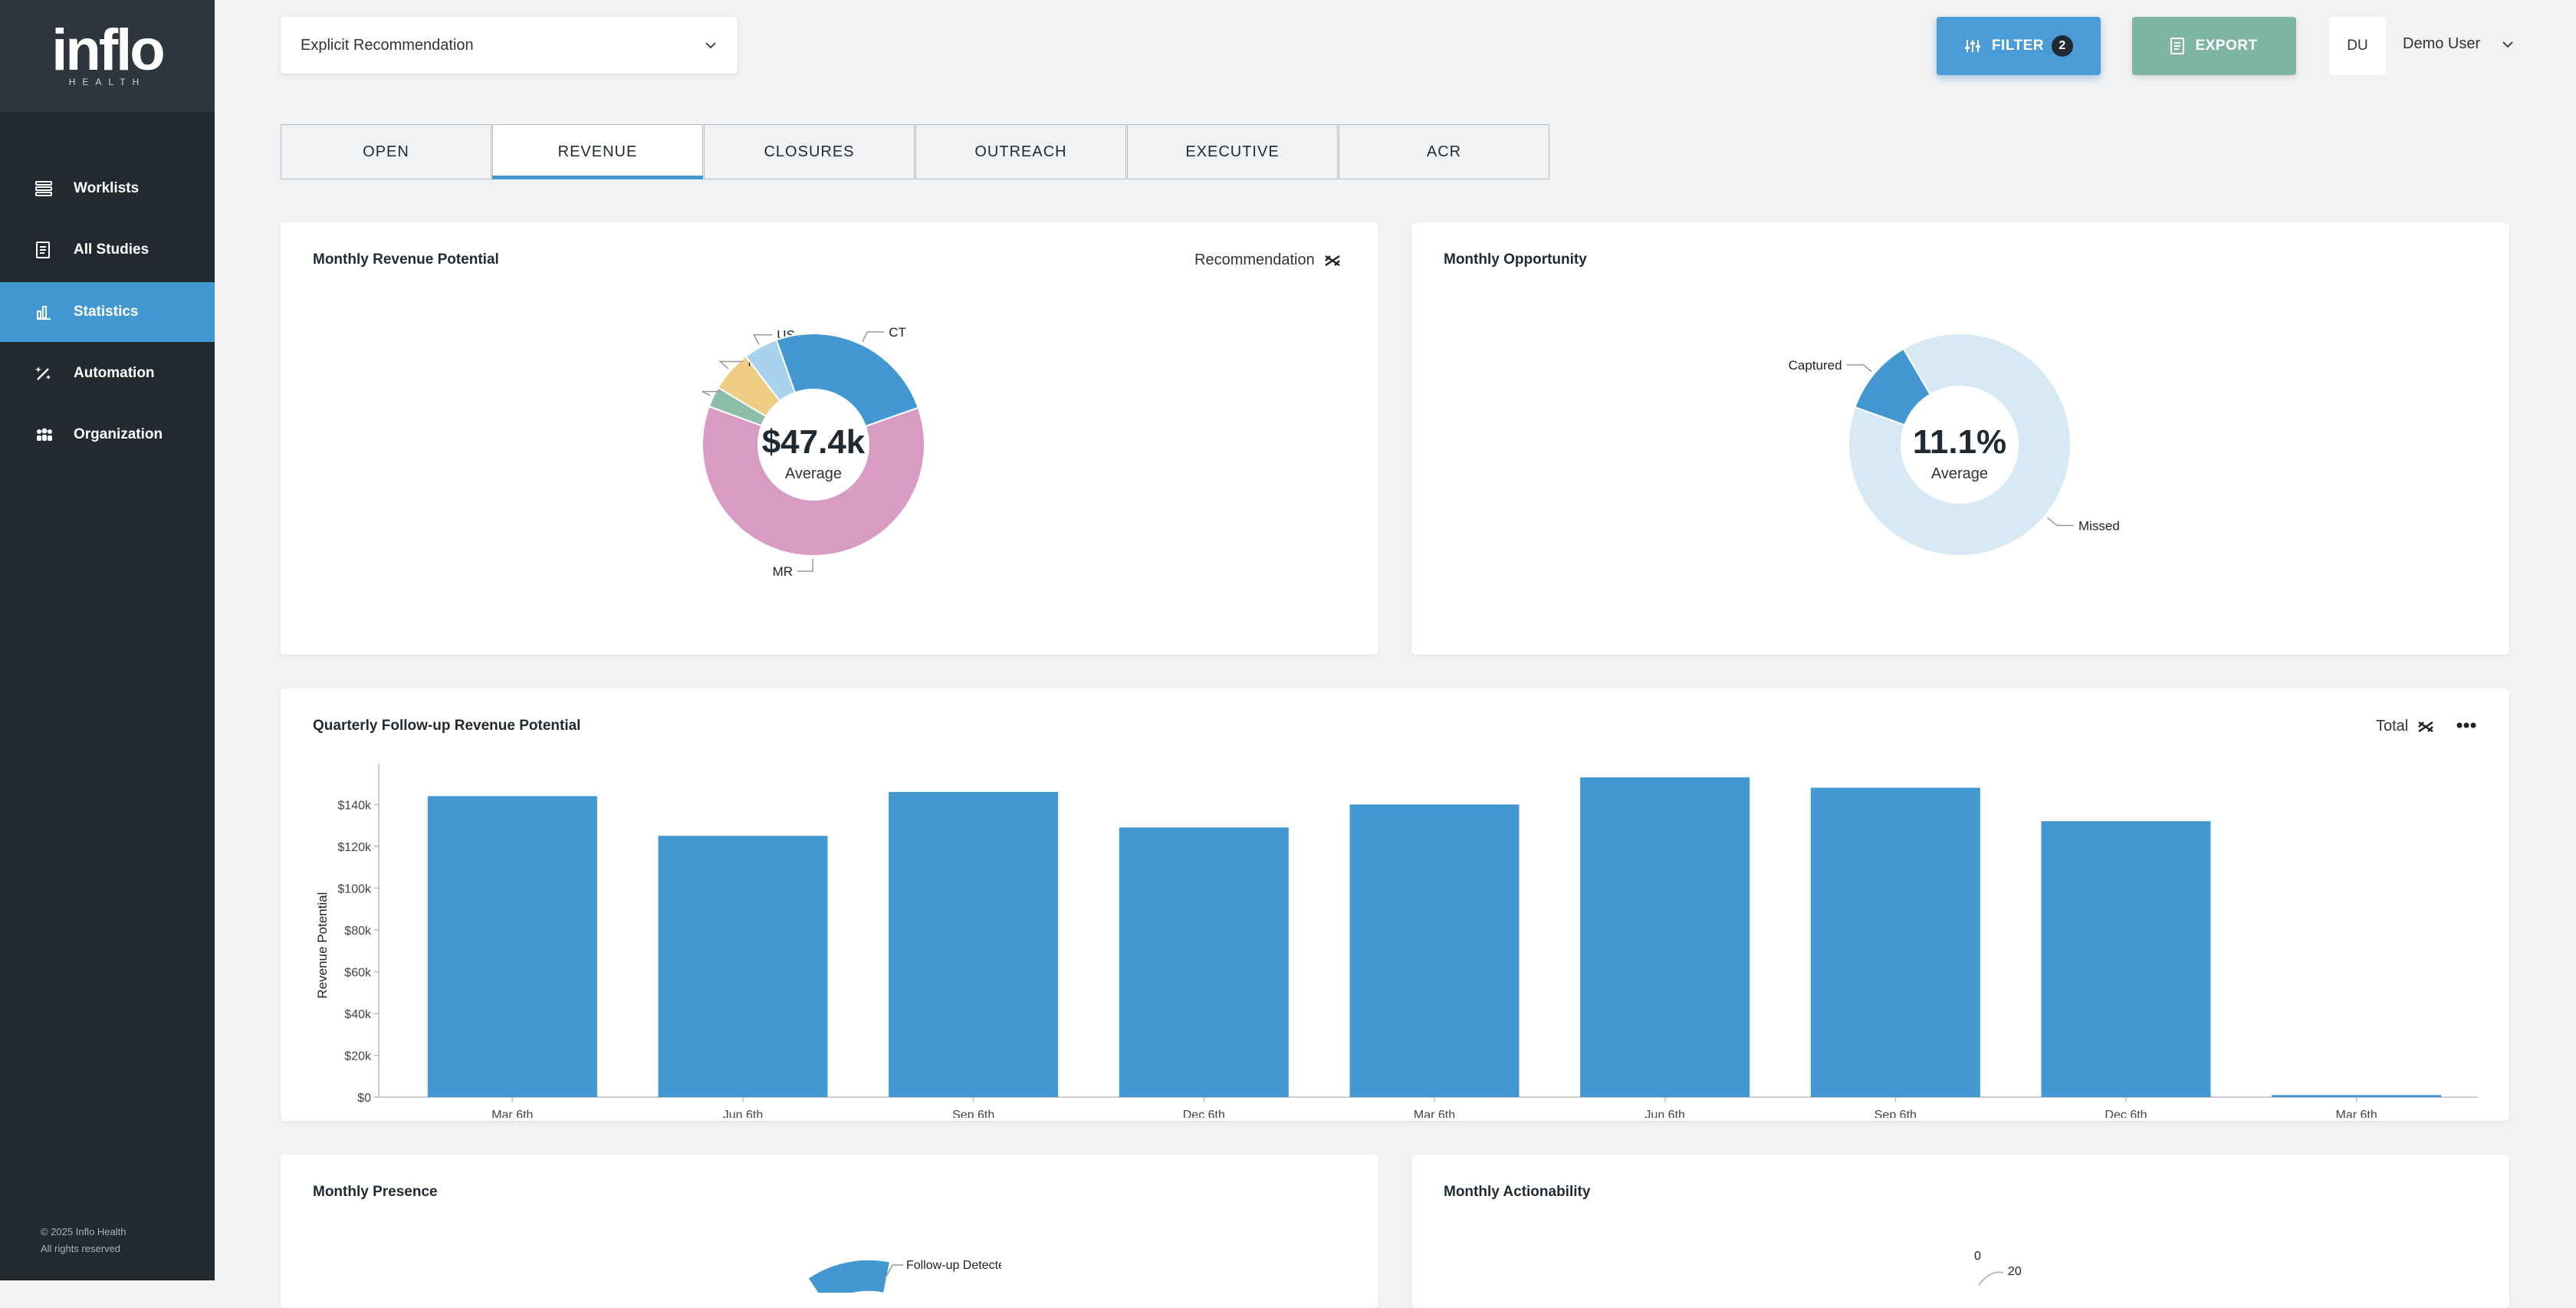 The image size is (2576, 1308). What do you see at coordinates (44, 313) in the screenshot?
I see `bar-chart-icon` at bounding box center [44, 313].